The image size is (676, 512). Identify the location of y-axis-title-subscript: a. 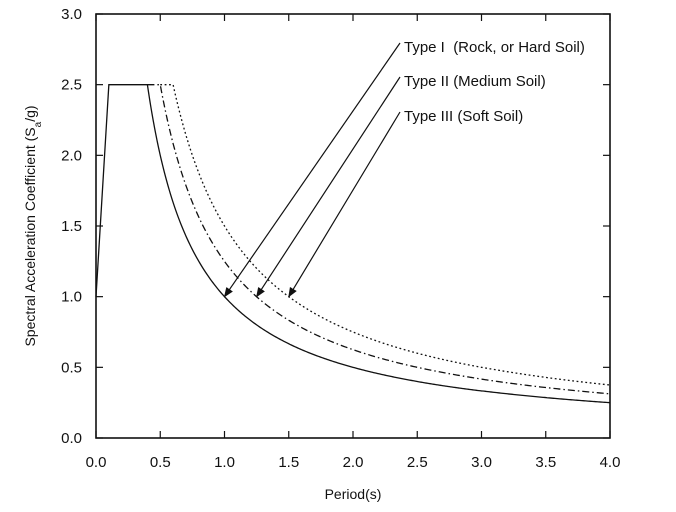
(38, 124).